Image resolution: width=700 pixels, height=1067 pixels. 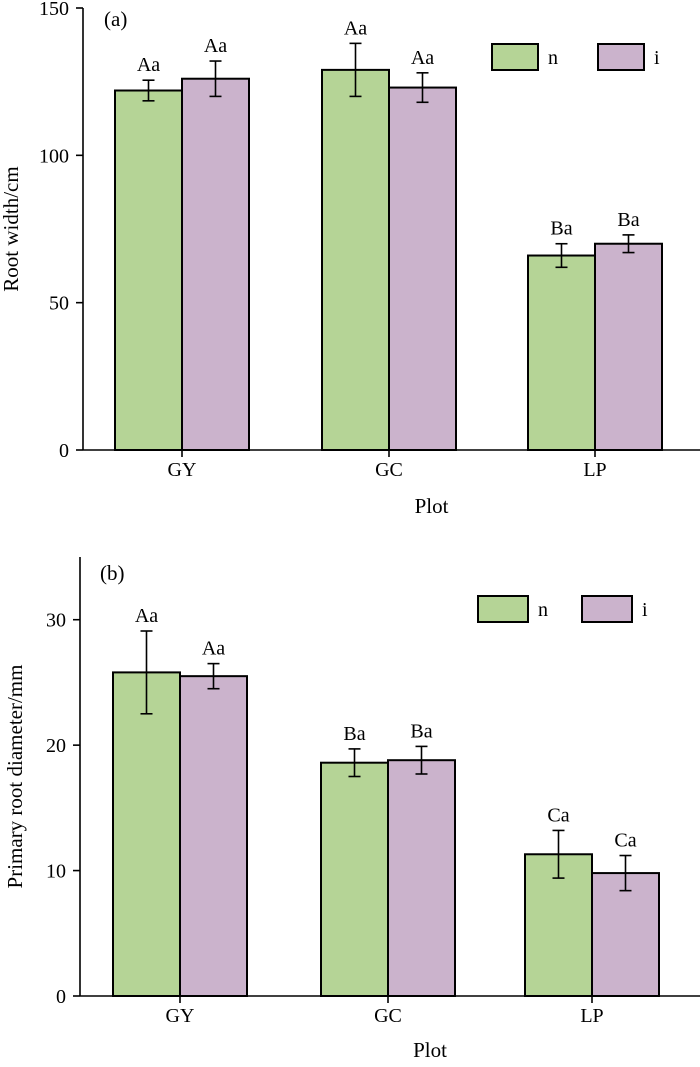 What do you see at coordinates (432, 506) in the screenshot?
I see `panel-a-x-axis-title: Plot` at bounding box center [432, 506].